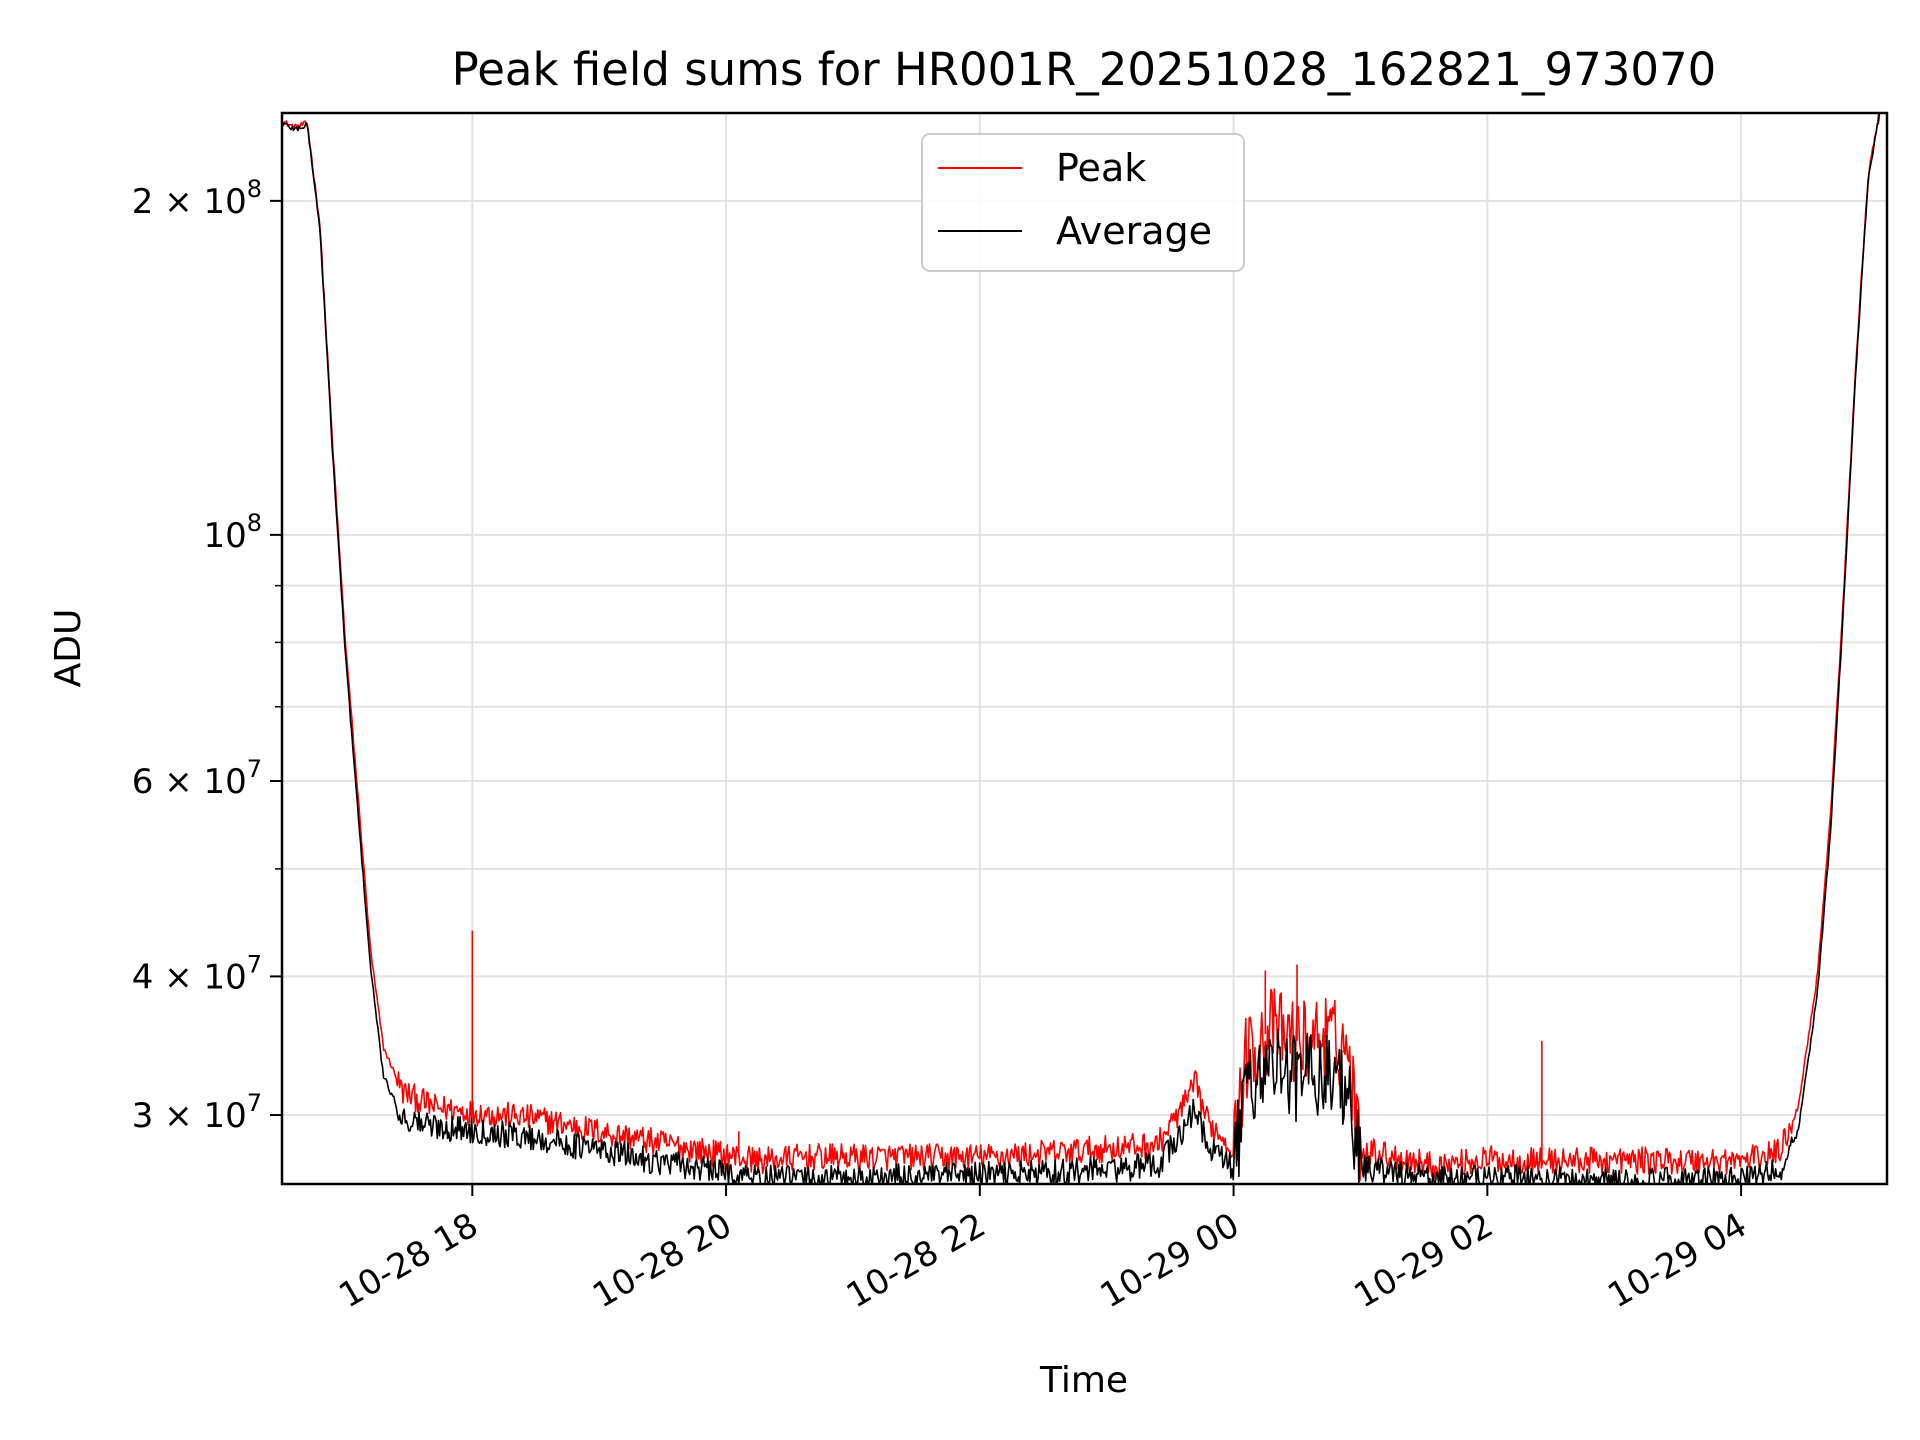 The image size is (1920, 1440). What do you see at coordinates (197, 198) in the screenshot?
I see `y-tick-label: 2 × 108` at bounding box center [197, 198].